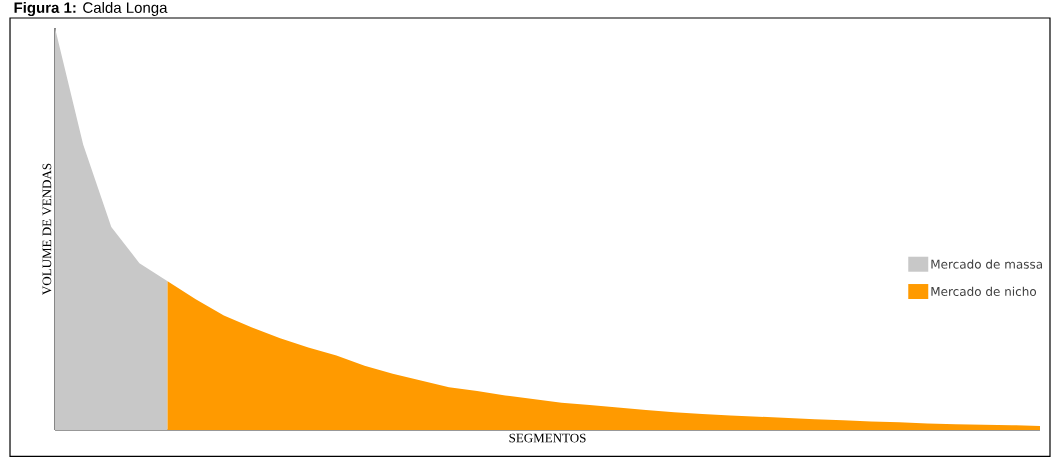 The height and width of the screenshot is (457, 1053). I want to click on chart-title: Figura 1: Calda Longa, so click(91, 9).